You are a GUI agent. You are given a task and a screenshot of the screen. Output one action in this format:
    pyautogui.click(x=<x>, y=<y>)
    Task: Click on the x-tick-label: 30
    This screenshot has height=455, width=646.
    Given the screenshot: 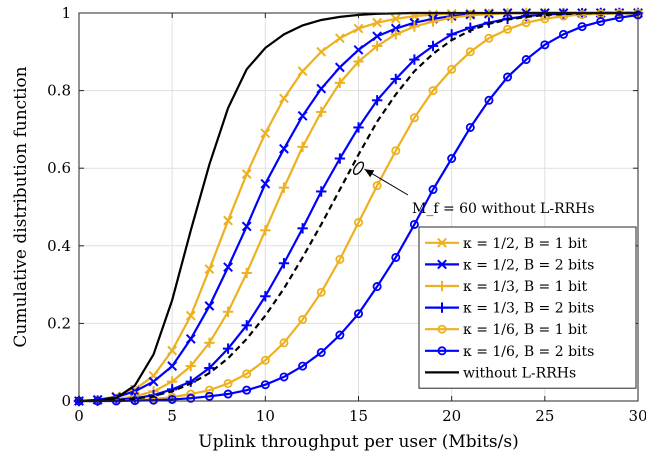 What is the action you would take?
    pyautogui.click(x=637, y=416)
    